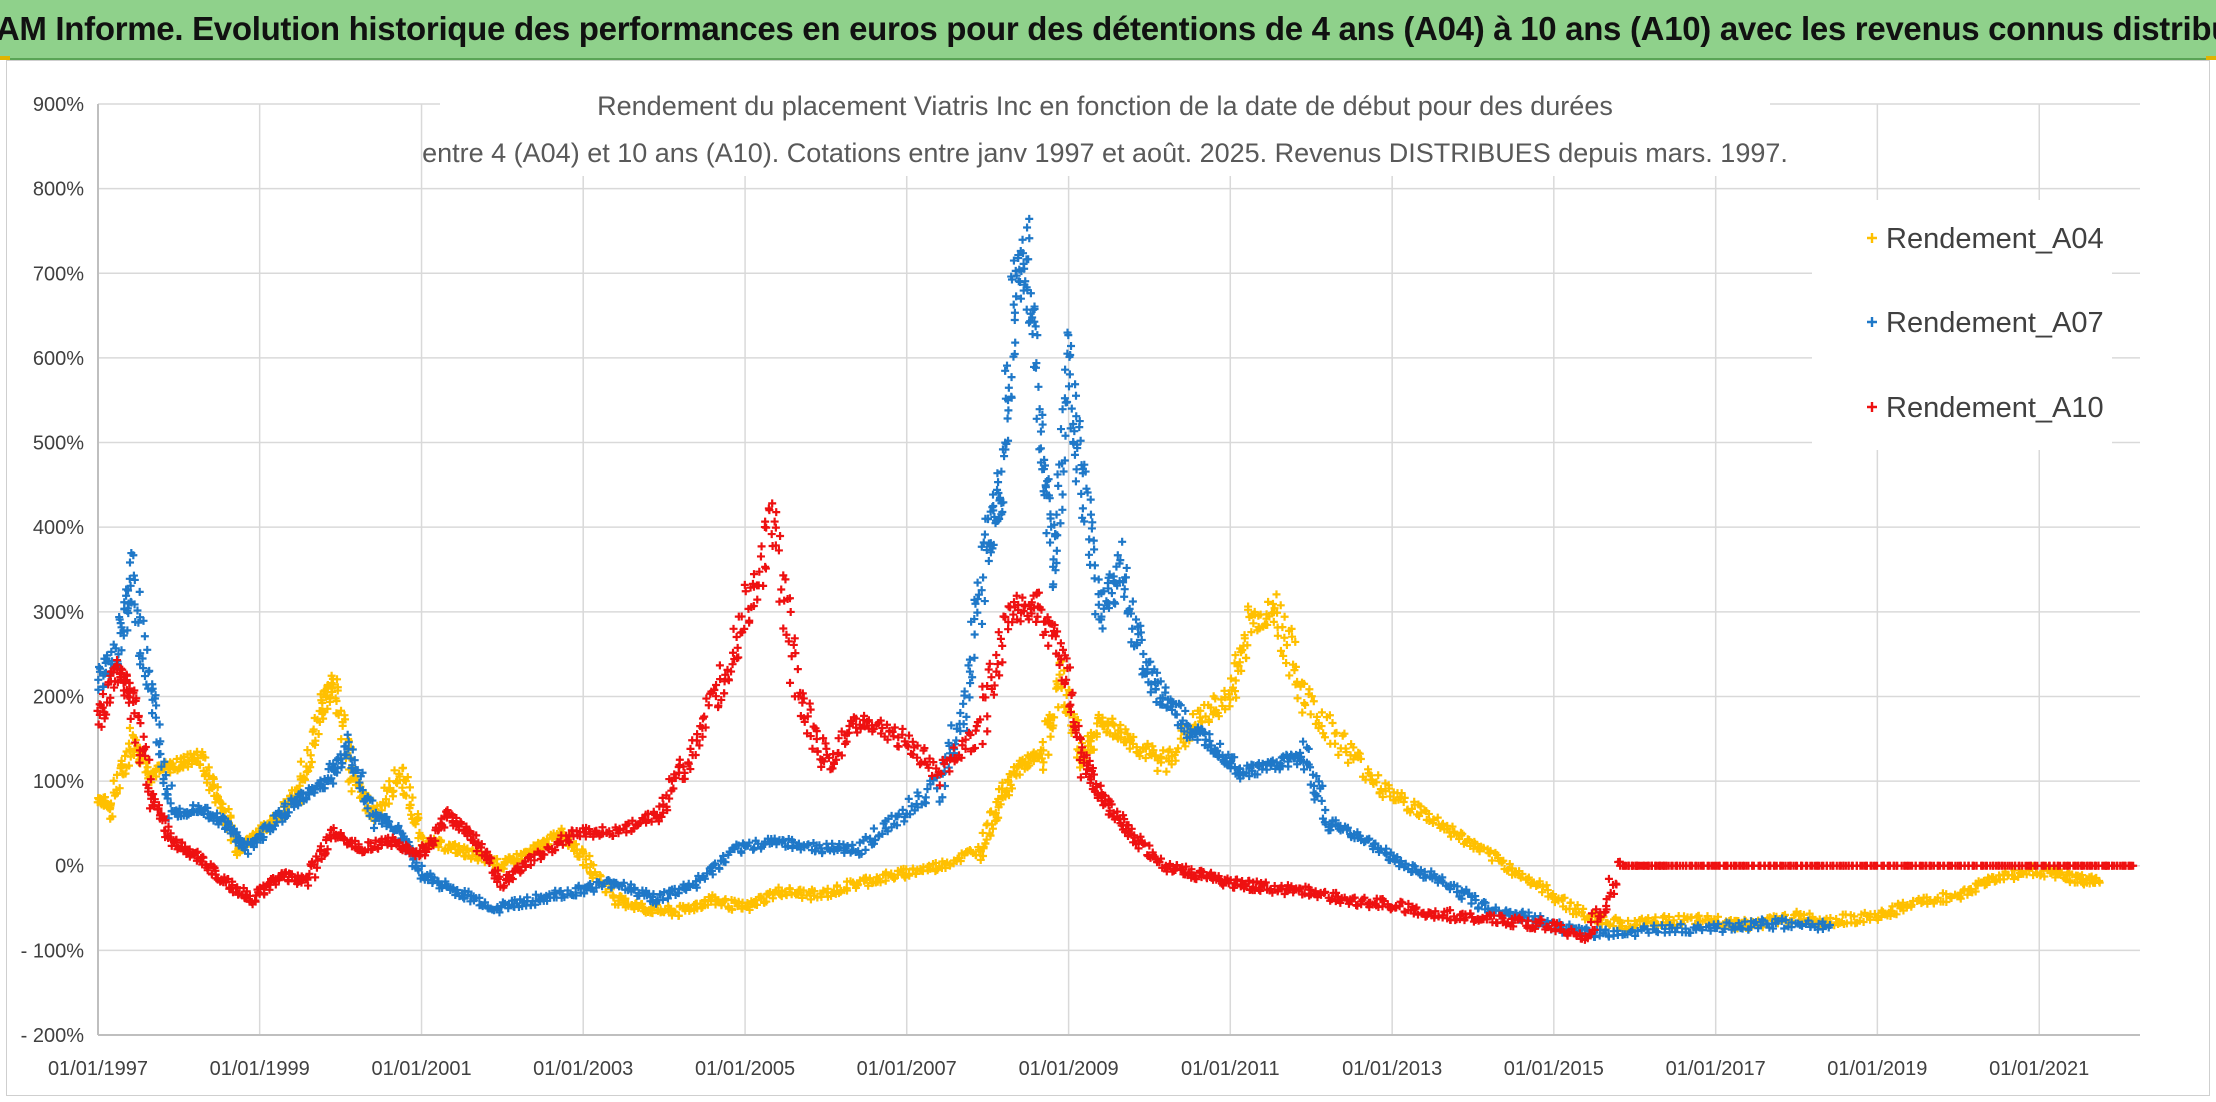 The image size is (2216, 1102). What do you see at coordinates (69, 867) in the screenshot?
I see `y-tick-label: 0%` at bounding box center [69, 867].